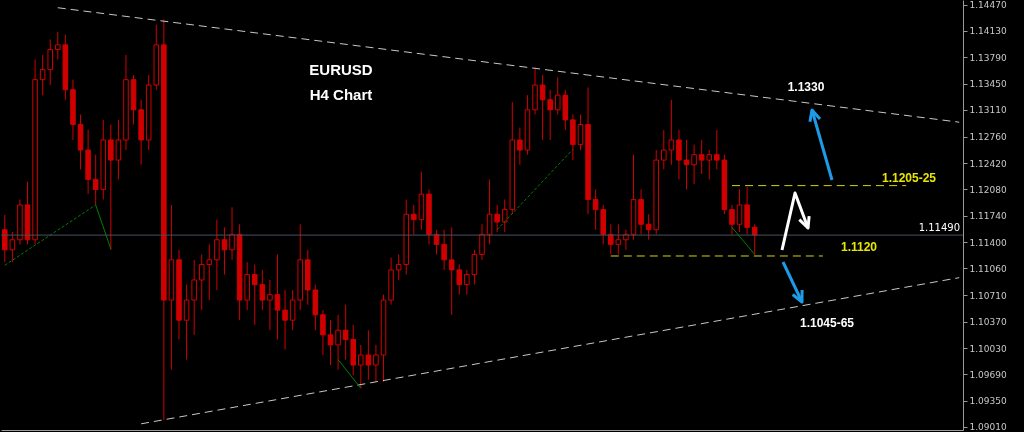 This screenshot has height=432, width=1024. Describe the element at coordinates (341, 94) in the screenshot. I see `annotation: H4 Chart` at that location.